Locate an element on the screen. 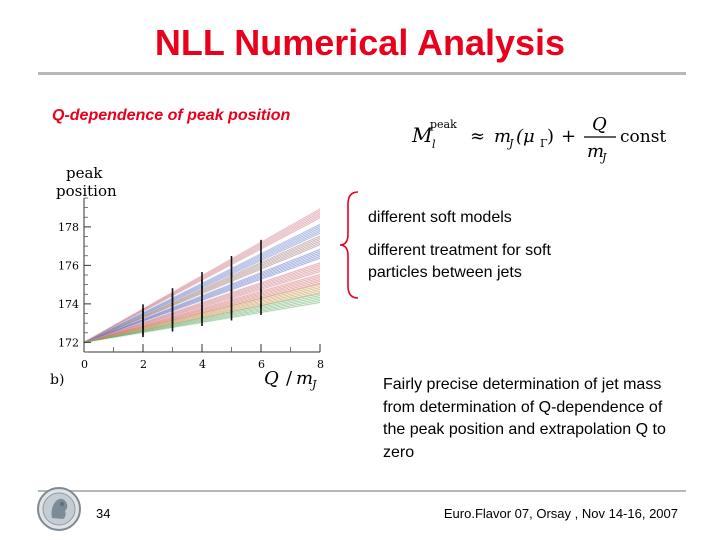 The height and width of the screenshot is (540, 720). formula-numerator: Q is located at coordinates (599, 124).